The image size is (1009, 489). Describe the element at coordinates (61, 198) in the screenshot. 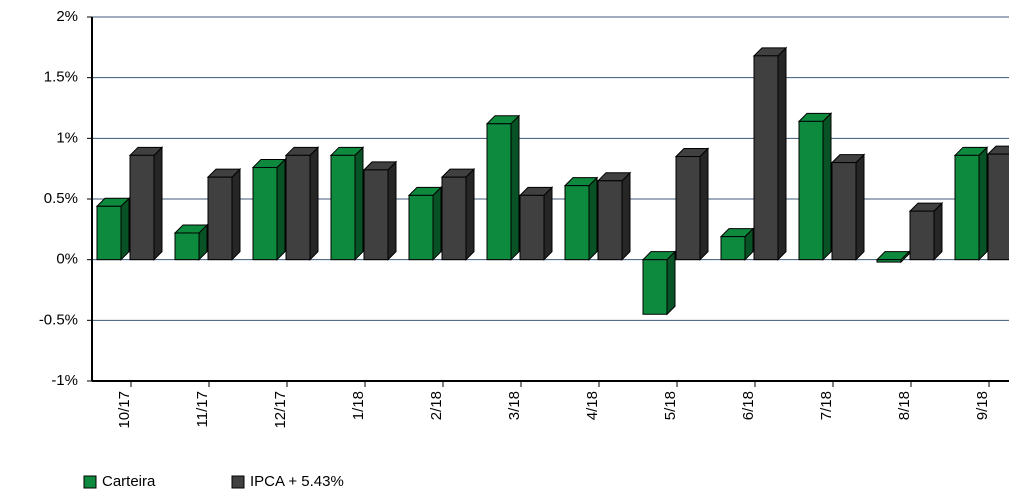

I see `y-tick-label: 0.5%` at that location.